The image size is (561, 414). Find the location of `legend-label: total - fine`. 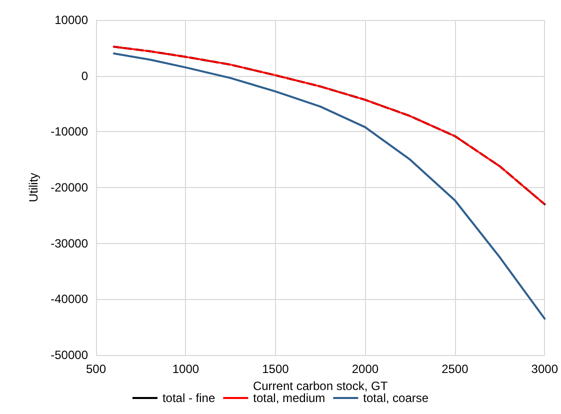

legend-label: total - fine is located at coordinates (189, 398).